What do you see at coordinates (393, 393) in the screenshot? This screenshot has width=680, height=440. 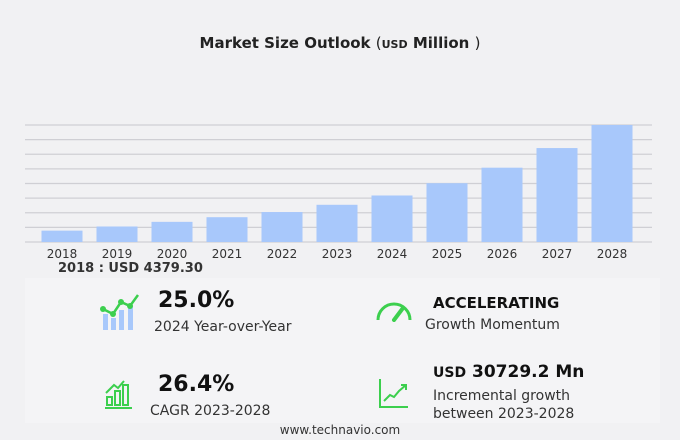 I see `trend-line-icon` at bounding box center [393, 393].